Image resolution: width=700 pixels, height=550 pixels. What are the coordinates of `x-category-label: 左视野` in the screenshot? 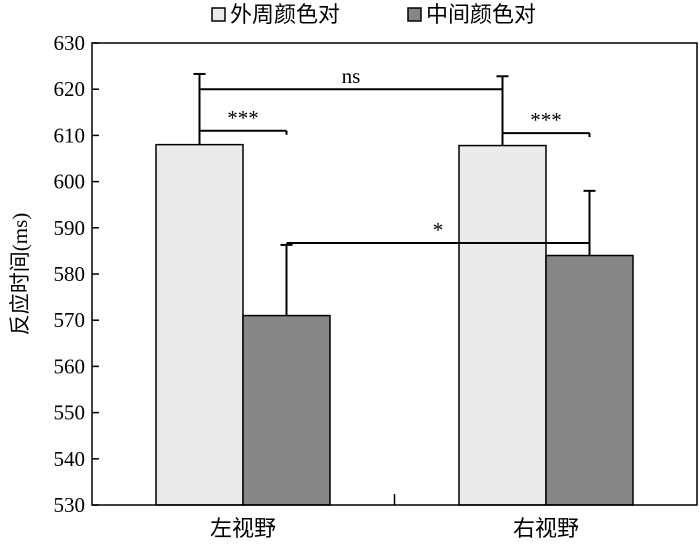 It's located at (243, 528).